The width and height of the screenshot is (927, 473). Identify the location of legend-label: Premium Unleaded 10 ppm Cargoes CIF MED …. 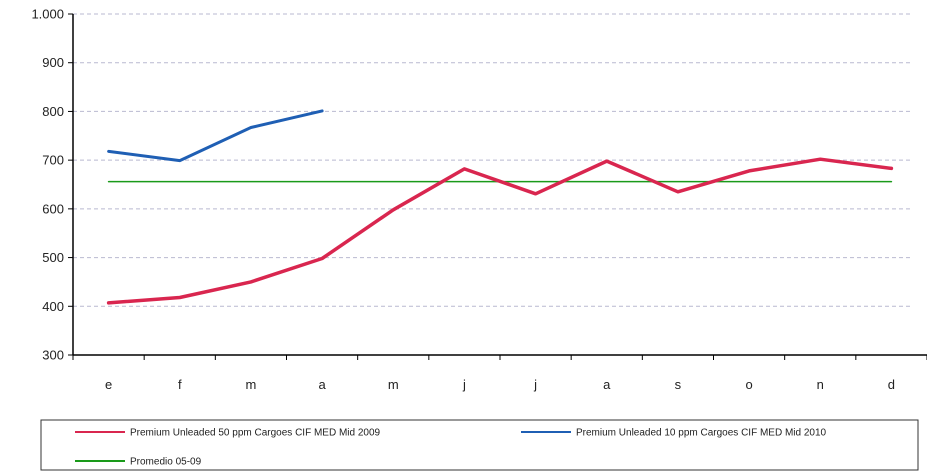
(701, 433).